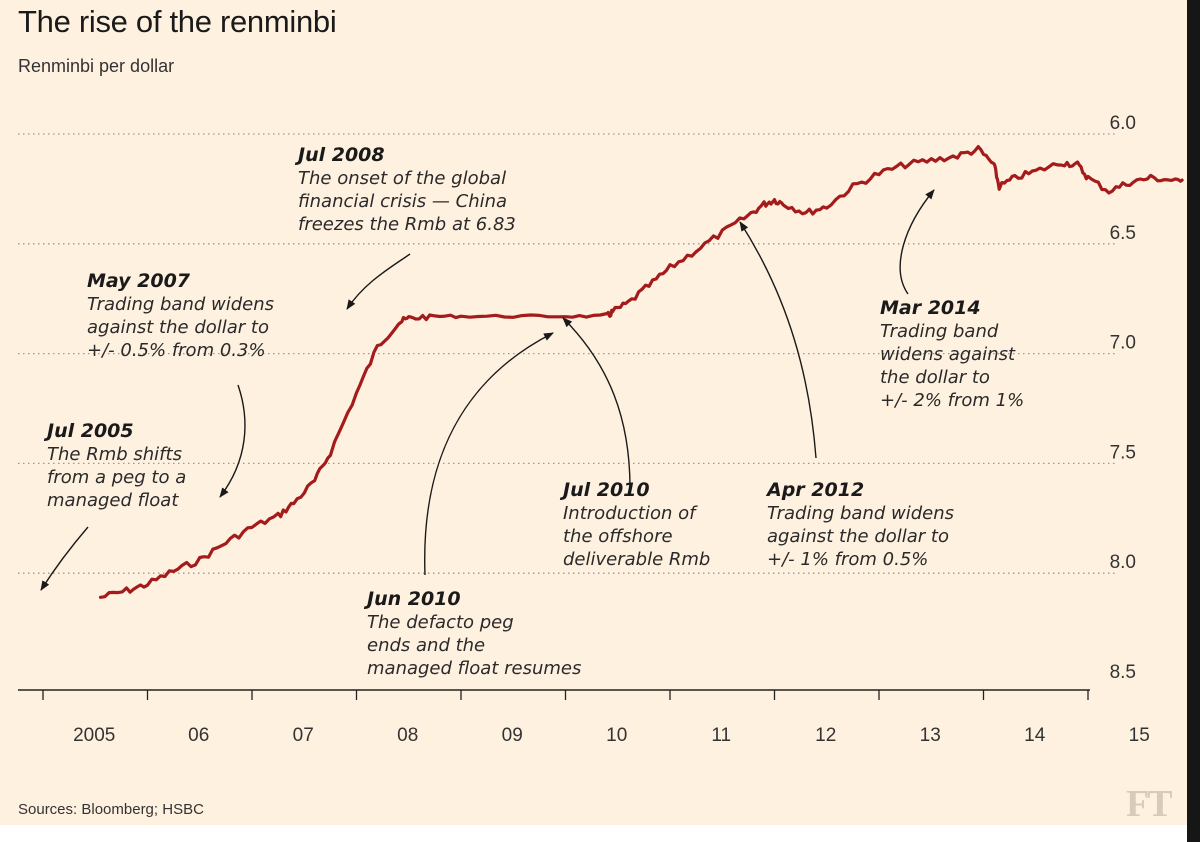 The height and width of the screenshot is (842, 1200). I want to click on x-tick-label: 14, so click(1035, 735).